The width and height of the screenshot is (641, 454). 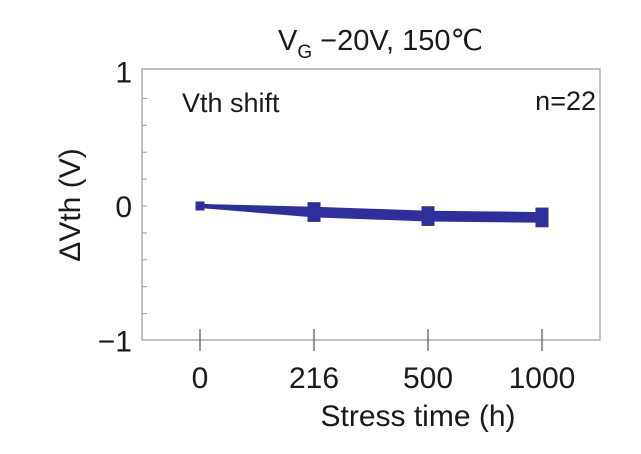 What do you see at coordinates (115, 342) in the screenshot?
I see `y-tick-label: −1` at bounding box center [115, 342].